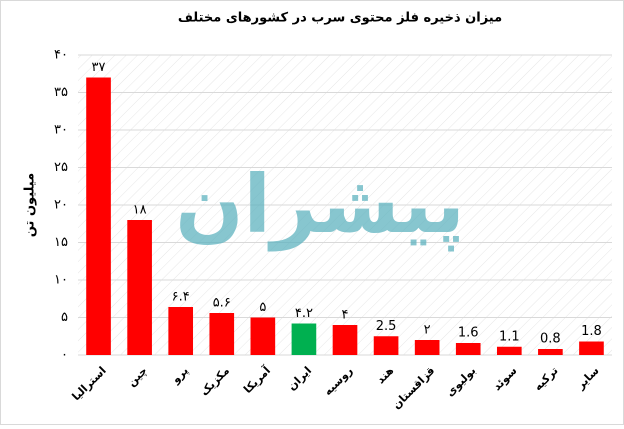 The height and width of the screenshot is (429, 624). I want to click on data-label: 2.5, so click(386, 326).